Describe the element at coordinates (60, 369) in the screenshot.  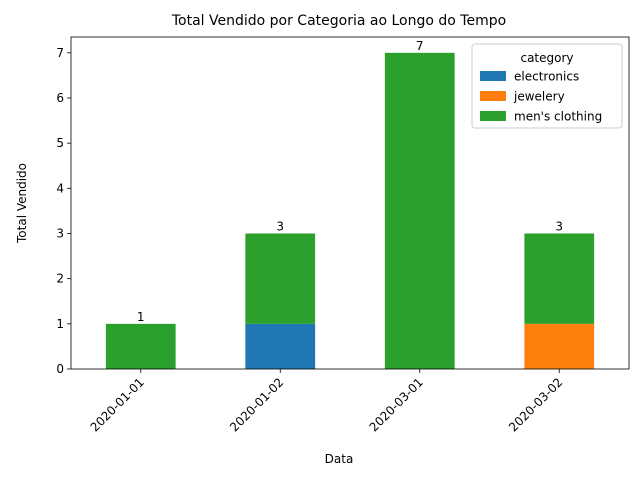
I see `y-tick-label: 0` at that location.